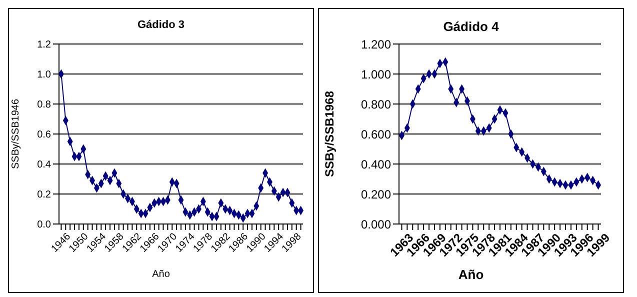 This screenshot has height=297, width=637. I want to click on y-tick-label: 0.4, so click(44, 165).